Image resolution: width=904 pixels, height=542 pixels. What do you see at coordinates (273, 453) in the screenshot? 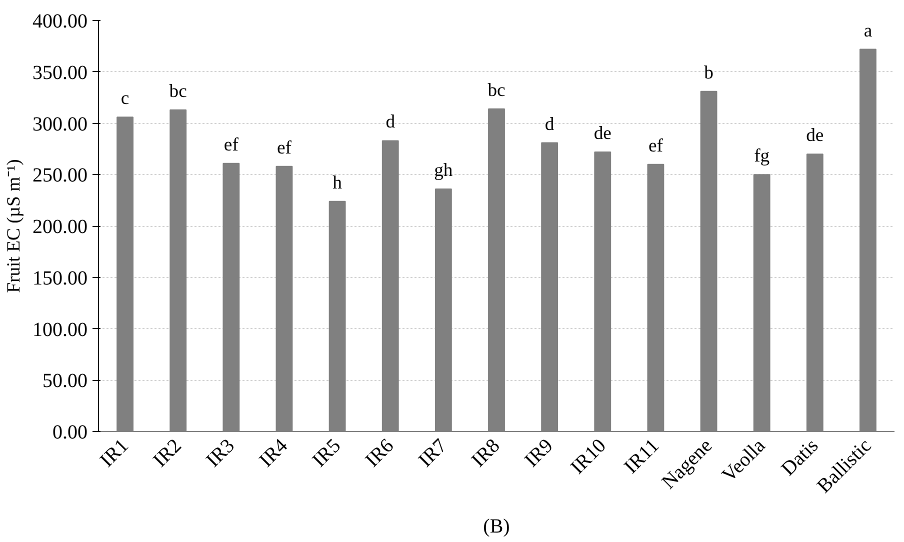
I see `x-tick-label: IR4` at bounding box center [273, 453].